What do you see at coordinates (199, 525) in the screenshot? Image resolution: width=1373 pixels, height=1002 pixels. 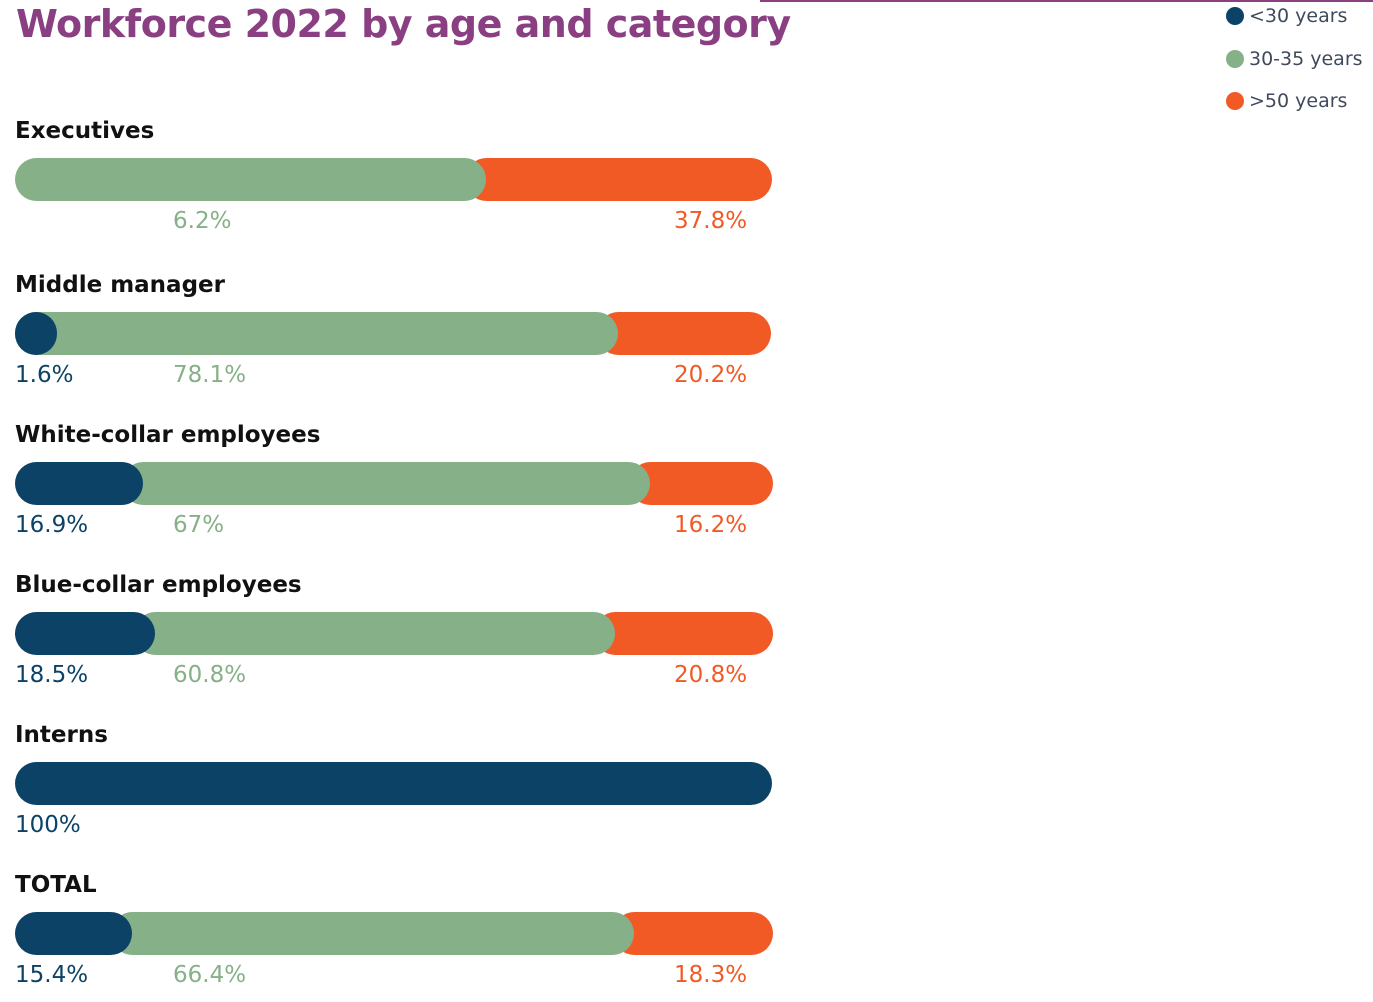 I see `value-label-30-35: 67%` at bounding box center [199, 525].